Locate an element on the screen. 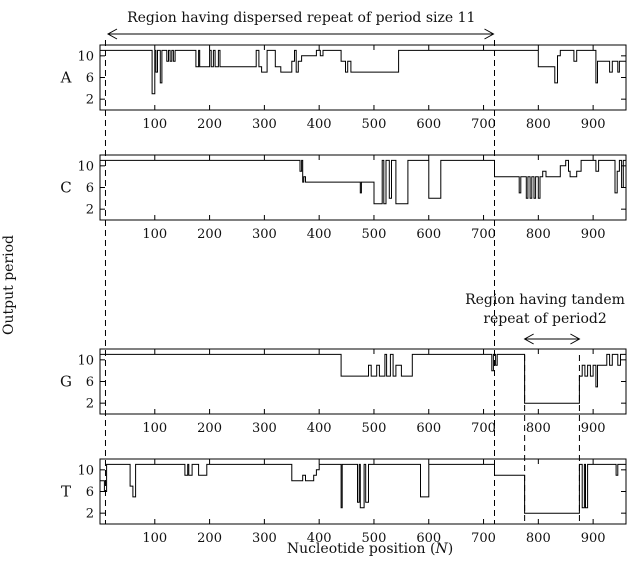  panel-frame-c is located at coordinates (363, 187).